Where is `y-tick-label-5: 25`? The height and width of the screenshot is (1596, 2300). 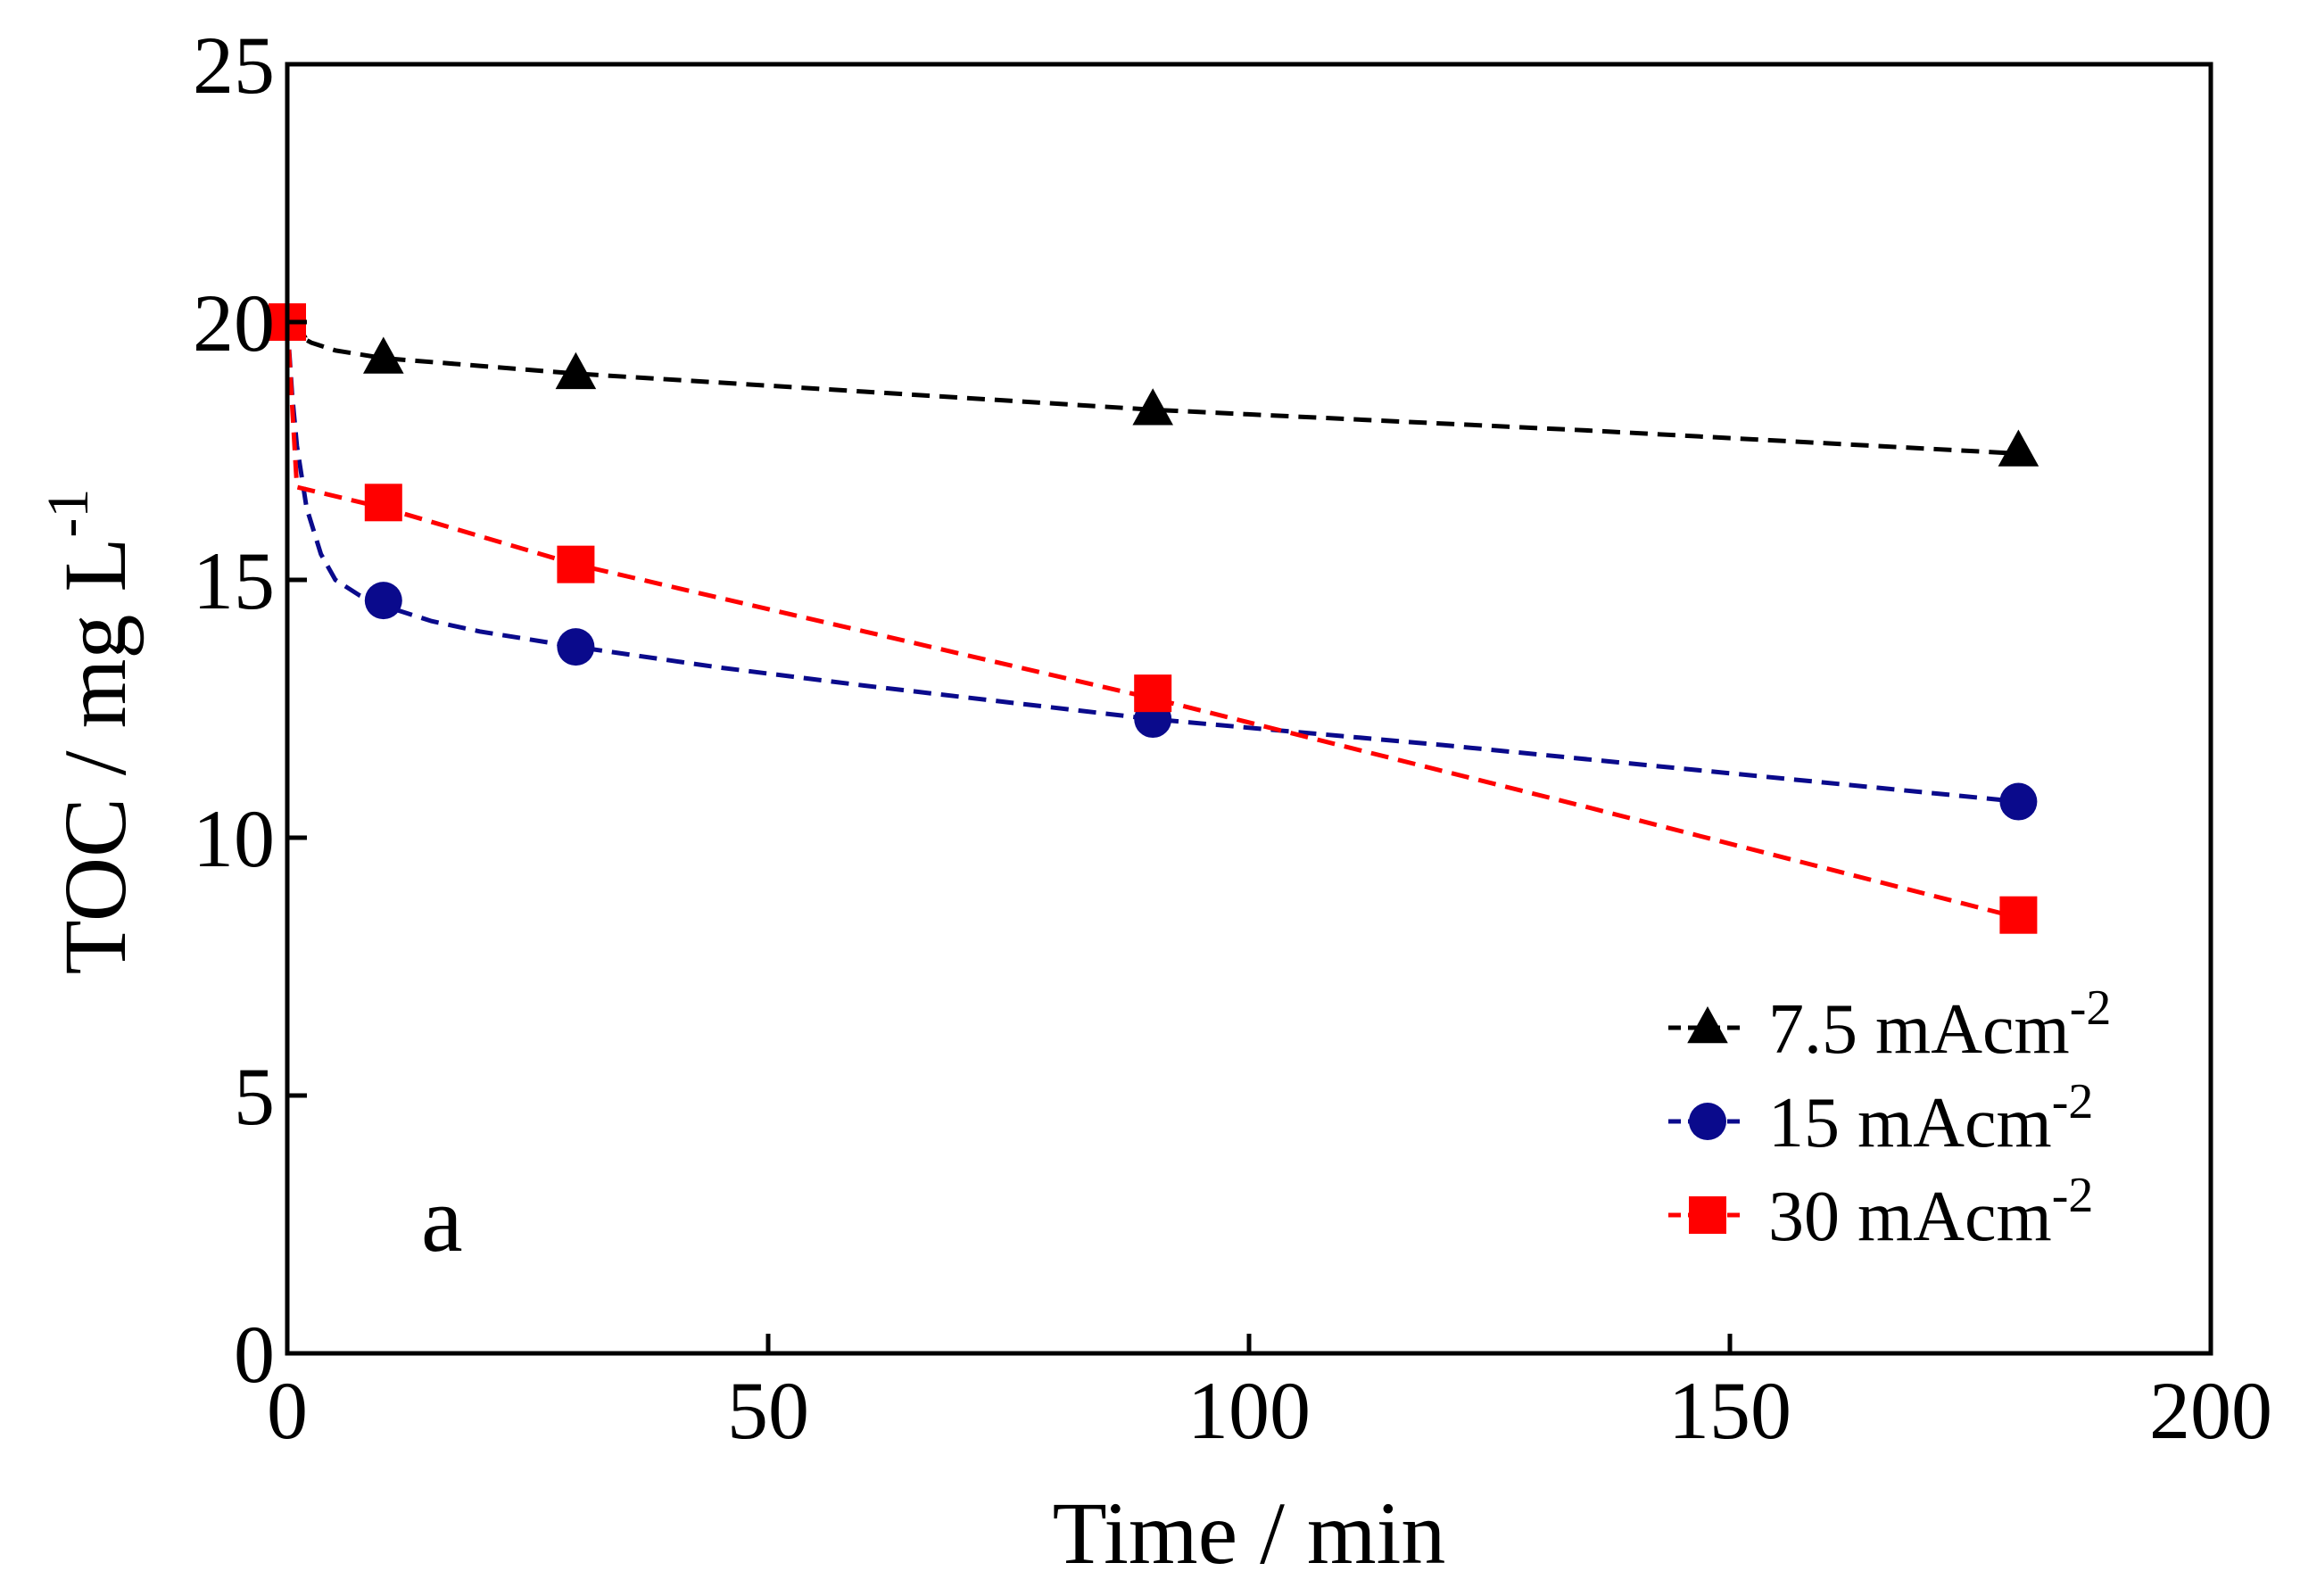
y-tick-label-5: 25 is located at coordinates (234, 65).